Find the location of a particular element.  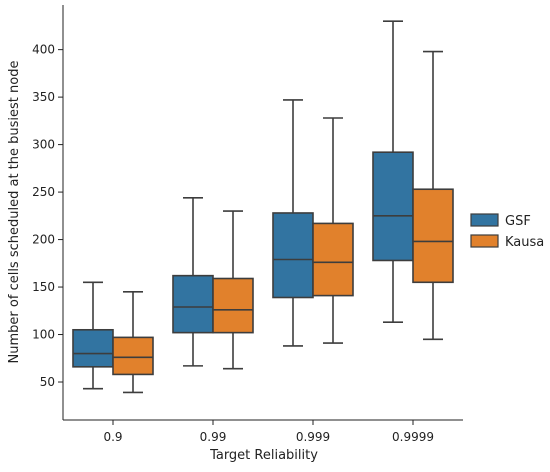

legend-item-kausa: Kausa is located at coordinates (507, 242).